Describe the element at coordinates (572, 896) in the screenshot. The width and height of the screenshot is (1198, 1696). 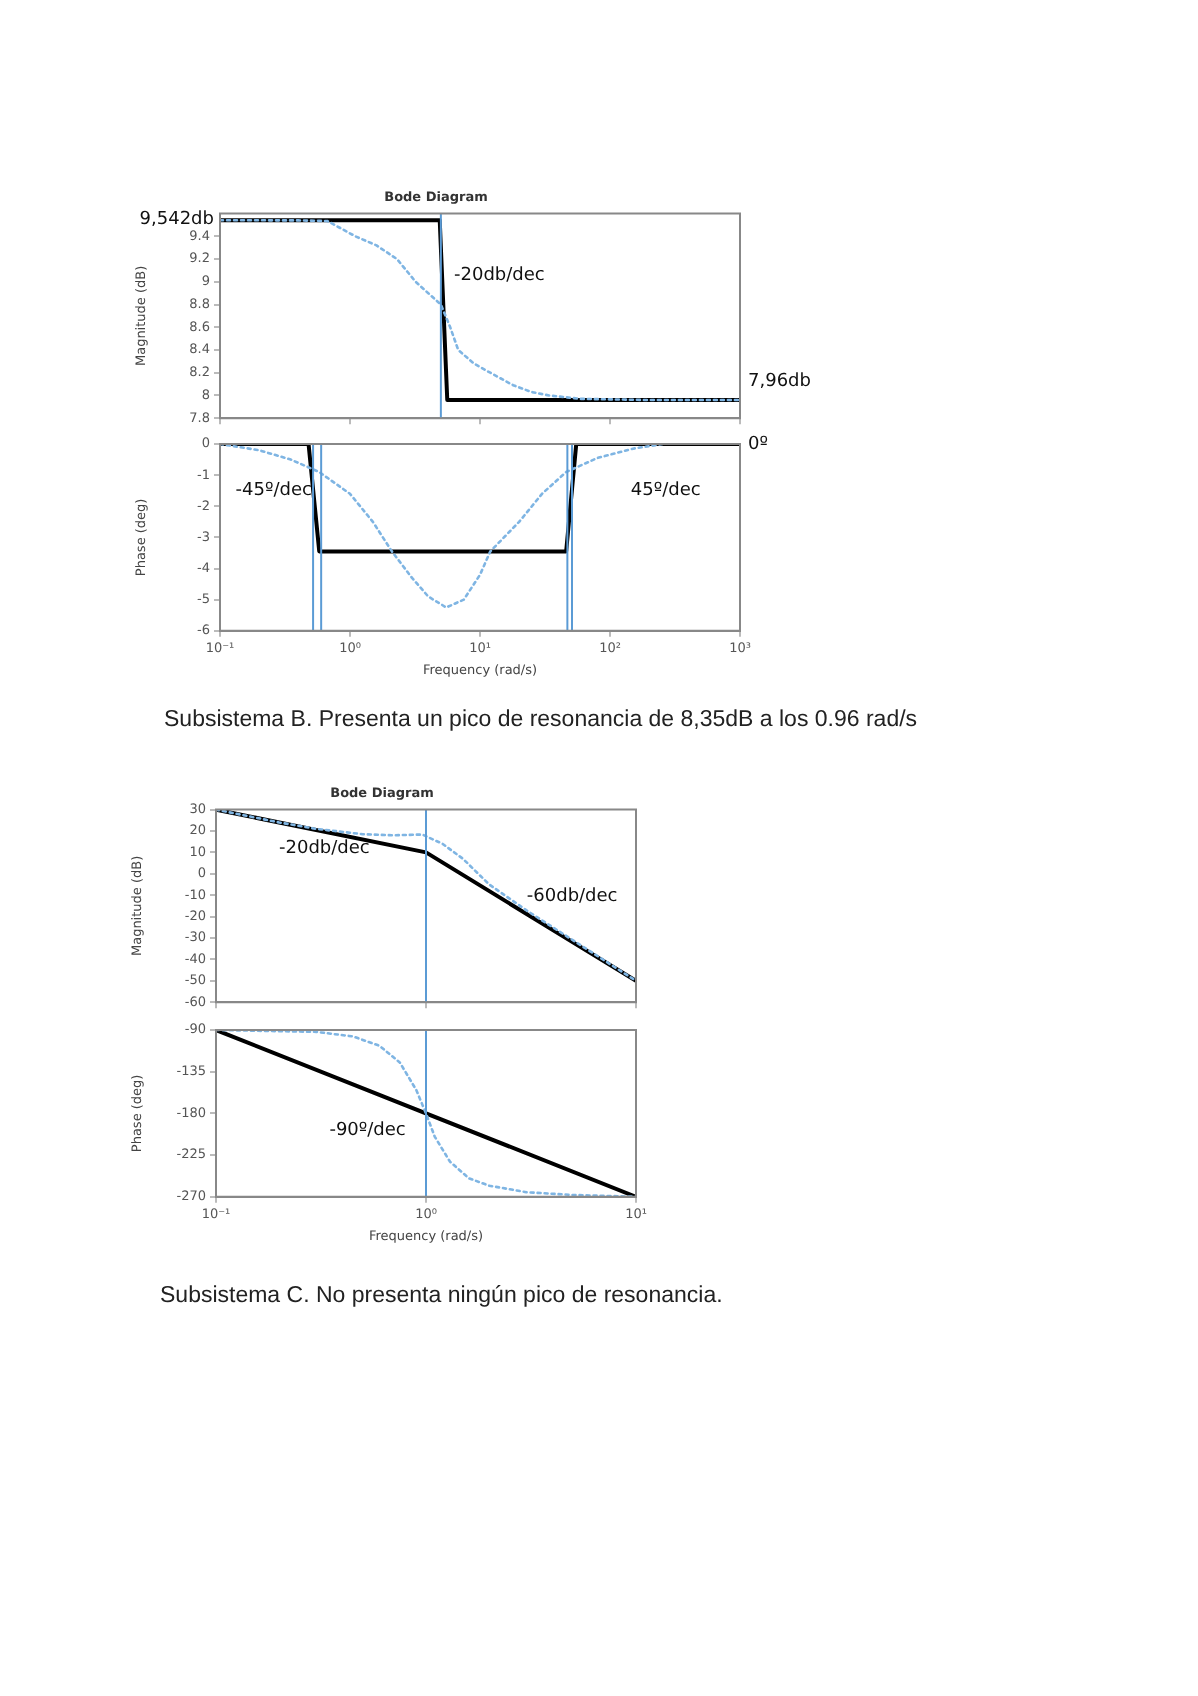
I see `annotation: -60db/dec` at that location.